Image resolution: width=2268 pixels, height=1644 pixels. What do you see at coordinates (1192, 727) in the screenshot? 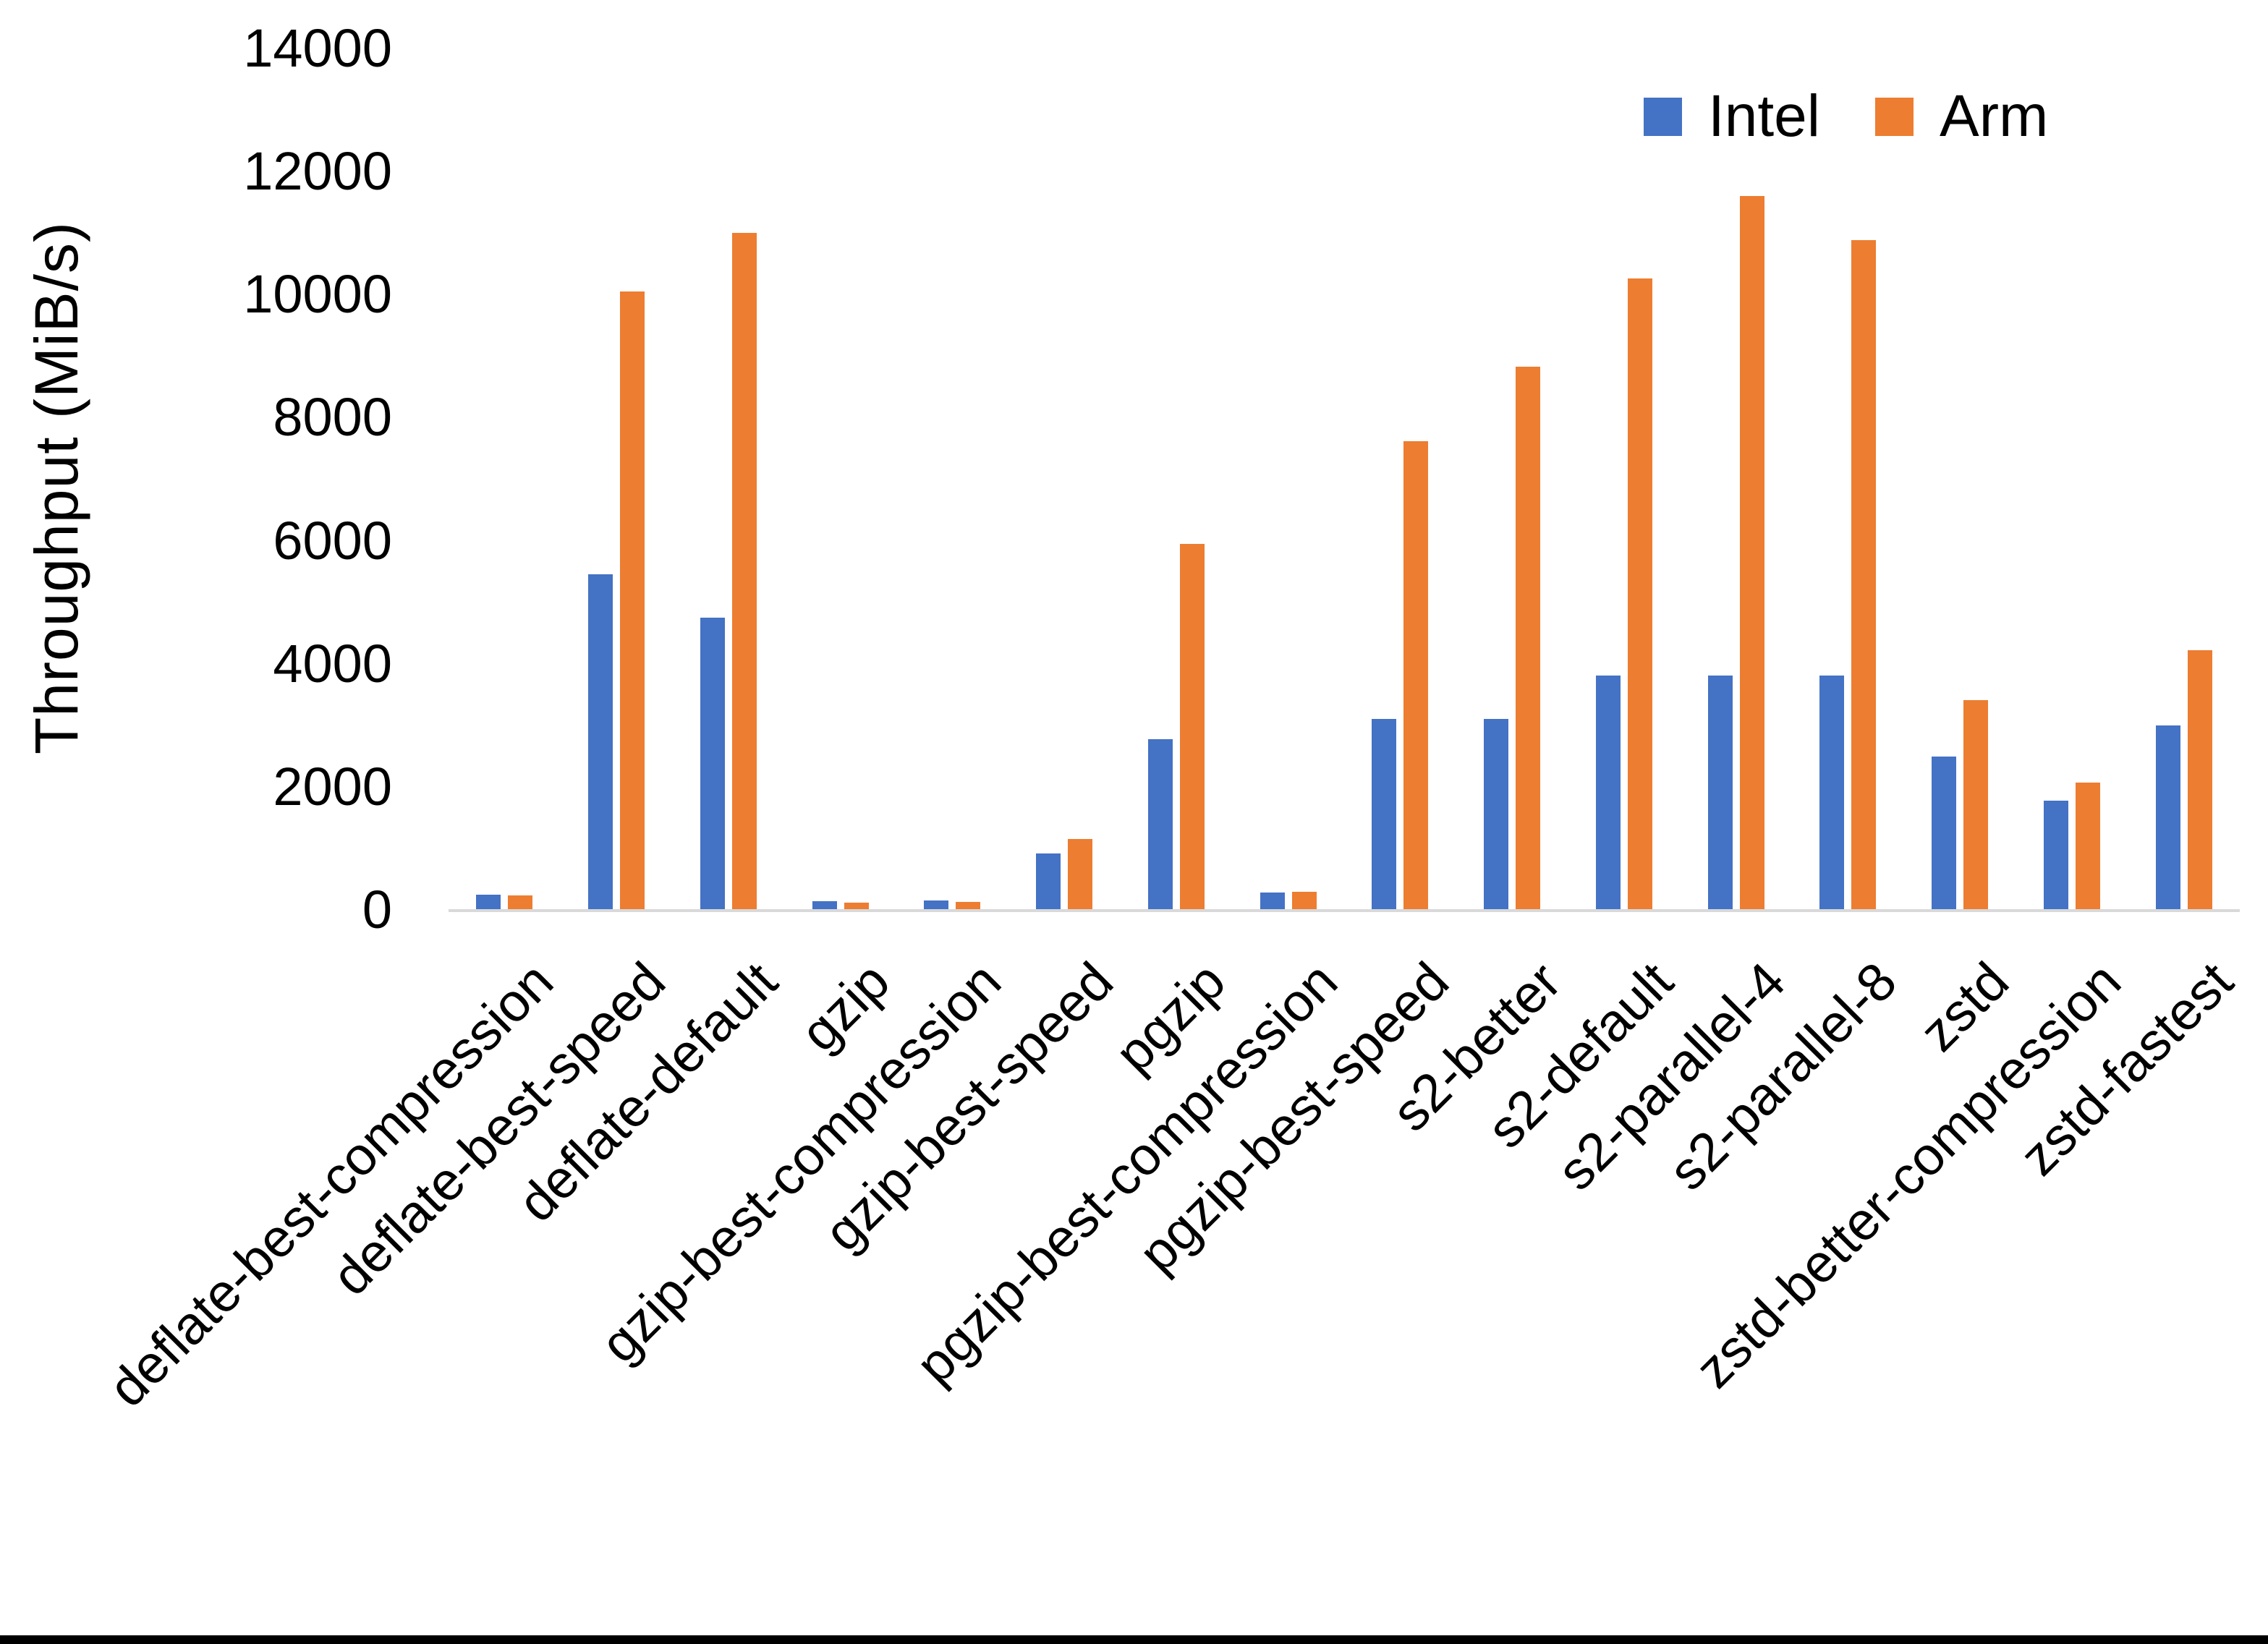
I see `bar-arm-pgzip` at bounding box center [1192, 727].